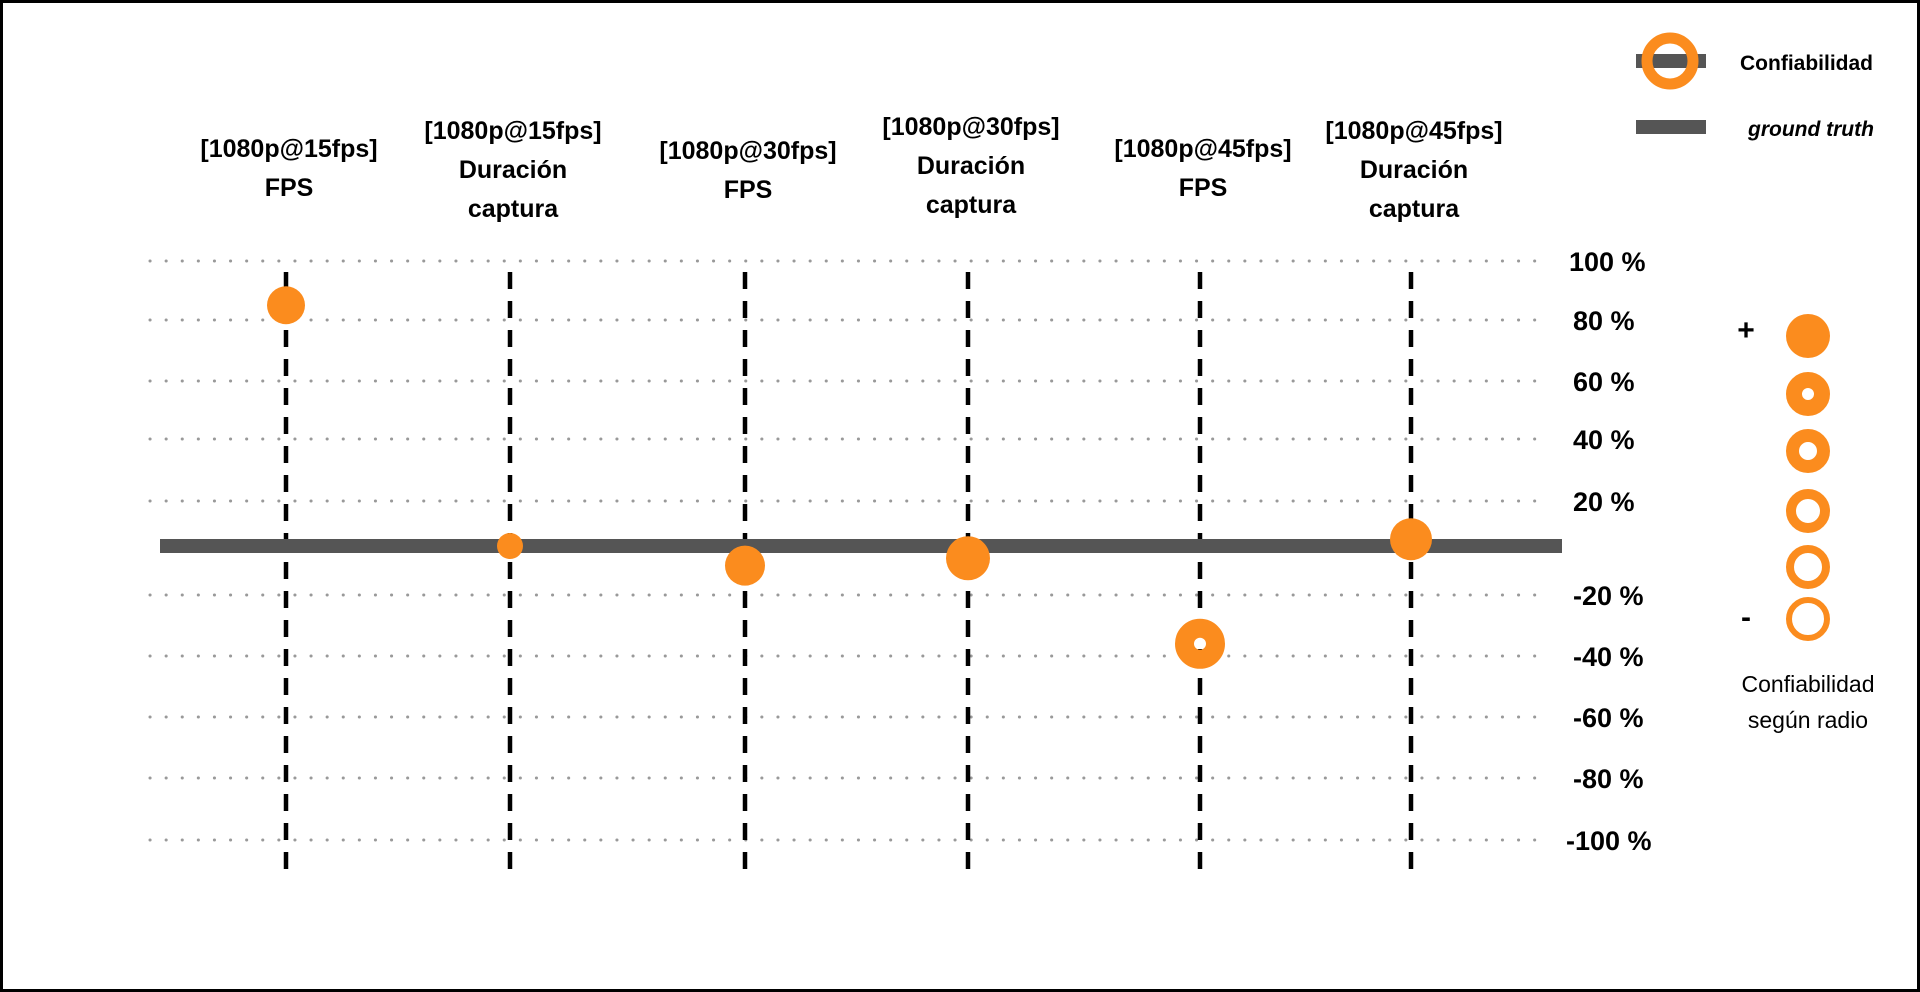 This screenshot has height=992, width=1920. I want to click on legend-ground-truth-label: ground truth, so click(1810, 129).